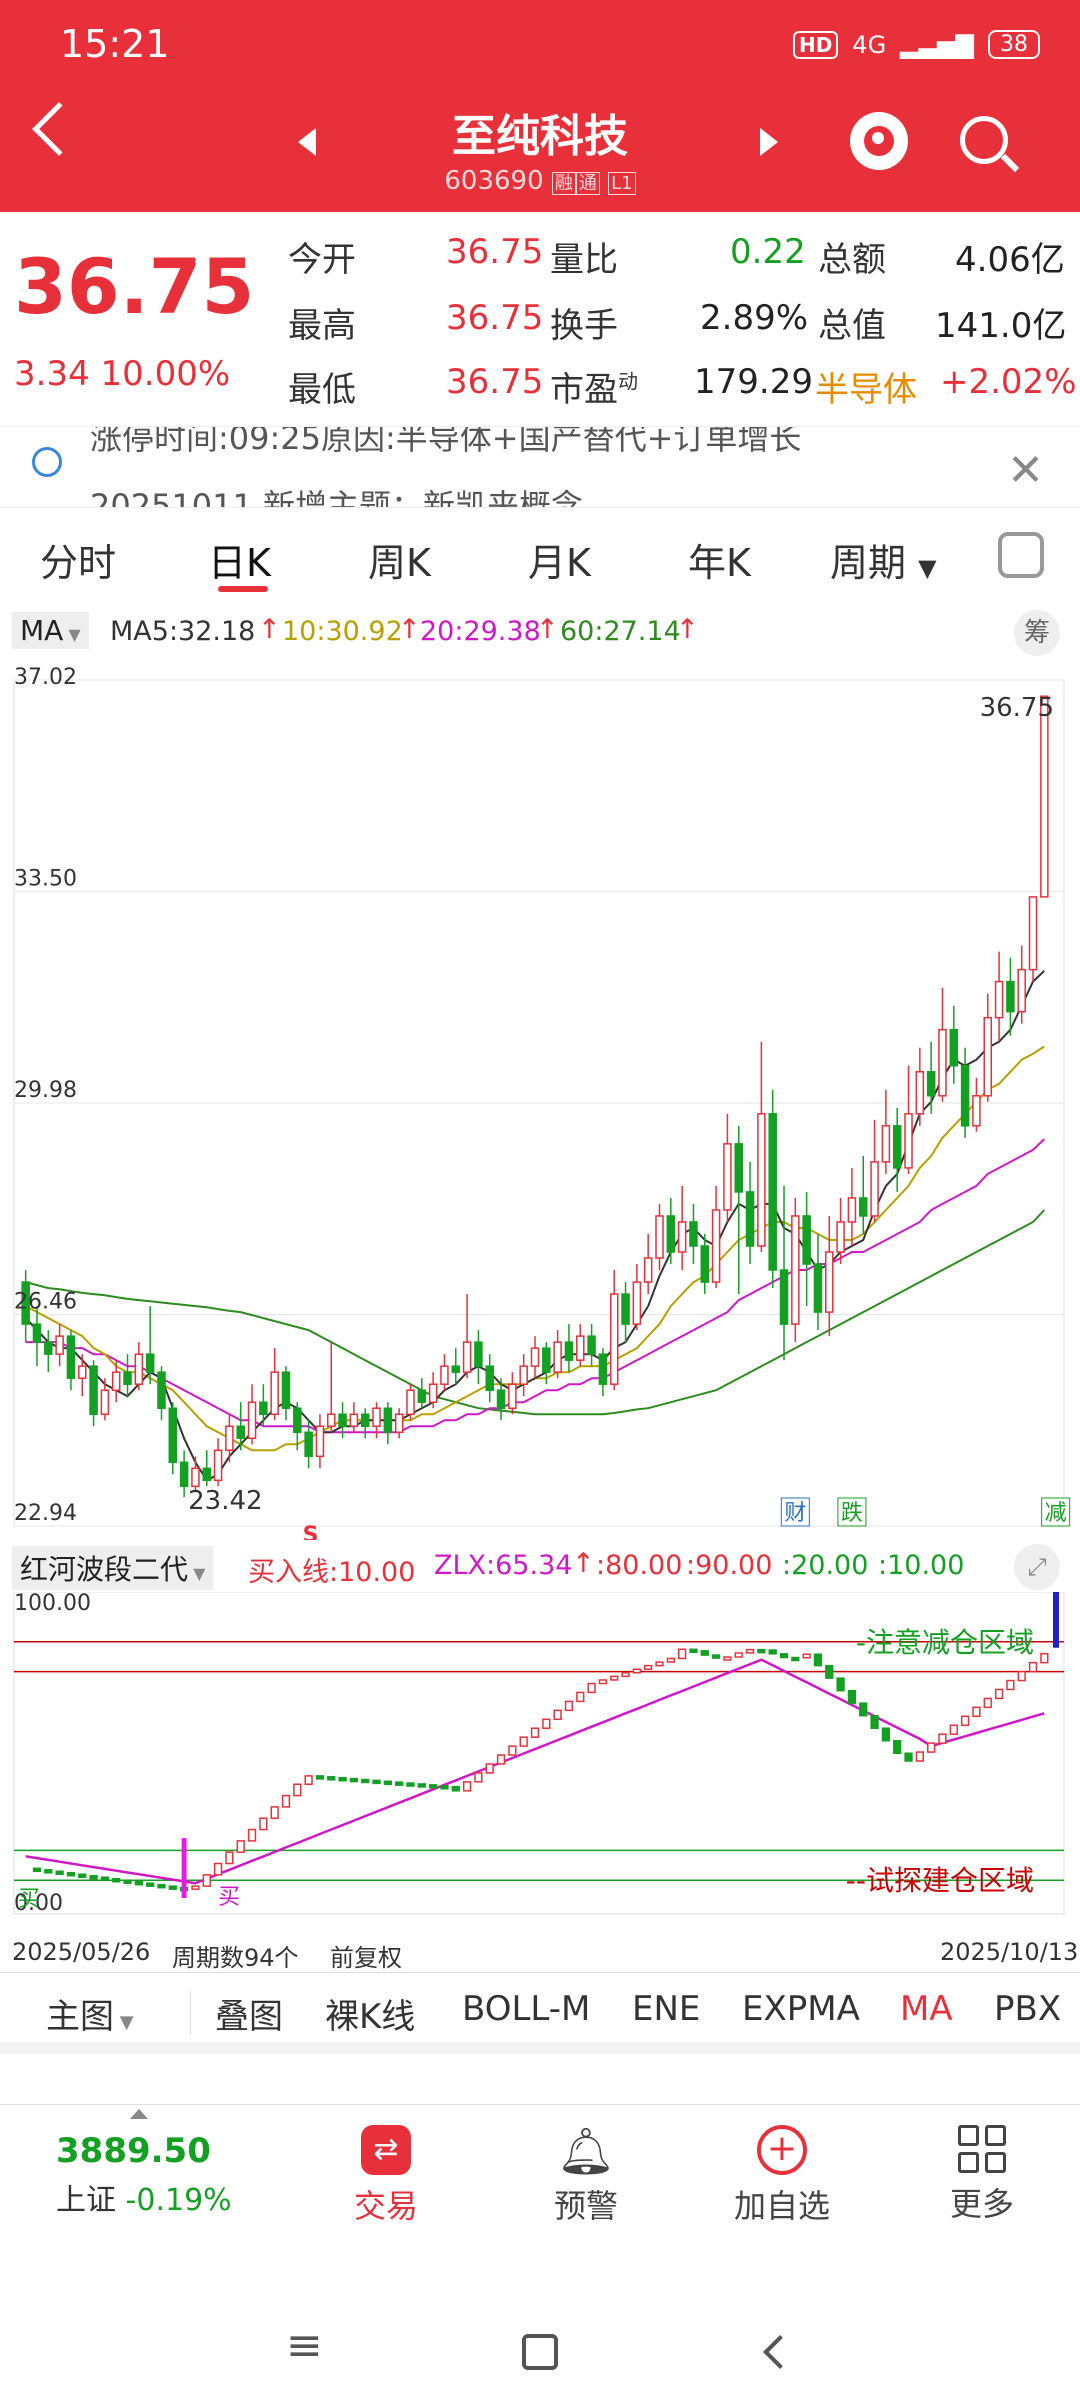 The height and width of the screenshot is (2400, 1080). What do you see at coordinates (984, 140) in the screenshot?
I see `search-icon` at bounding box center [984, 140].